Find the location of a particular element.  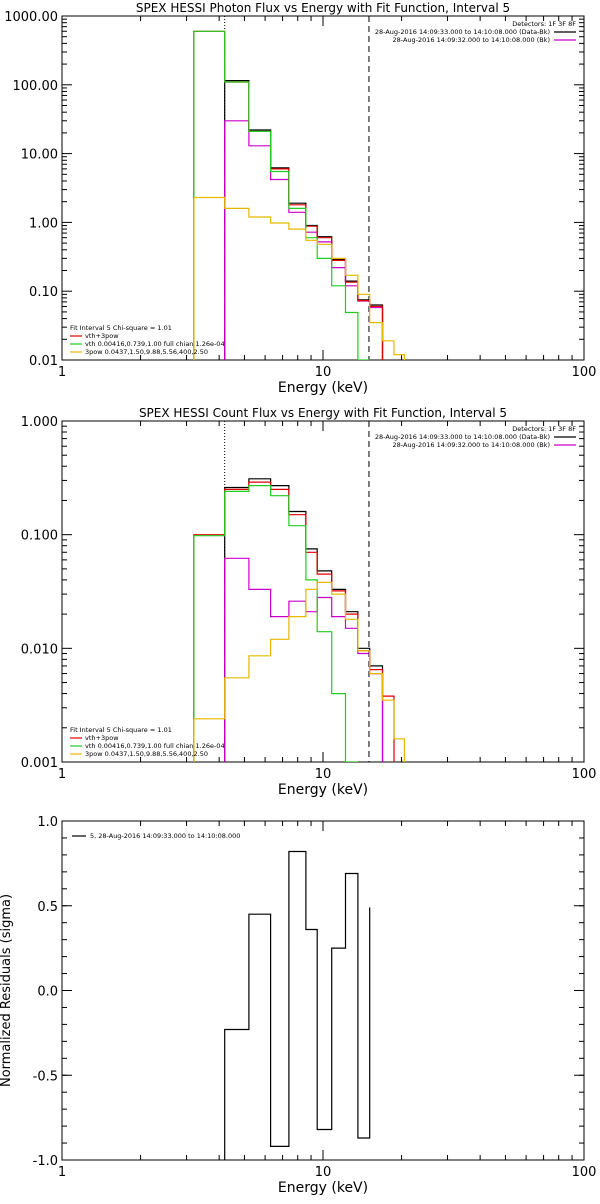

count-legend-text: Detectors: 1F 3F 8F is located at coordinates (544, 429).